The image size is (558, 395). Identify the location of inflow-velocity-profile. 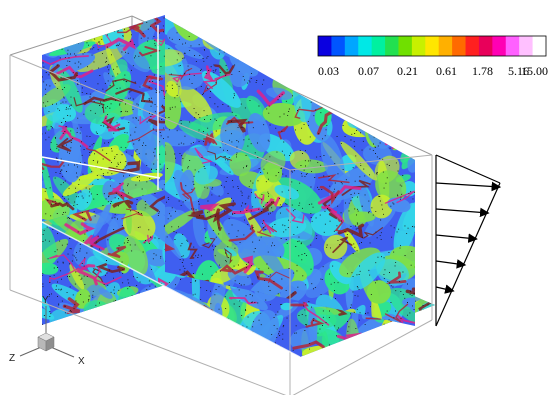
(468, 240).